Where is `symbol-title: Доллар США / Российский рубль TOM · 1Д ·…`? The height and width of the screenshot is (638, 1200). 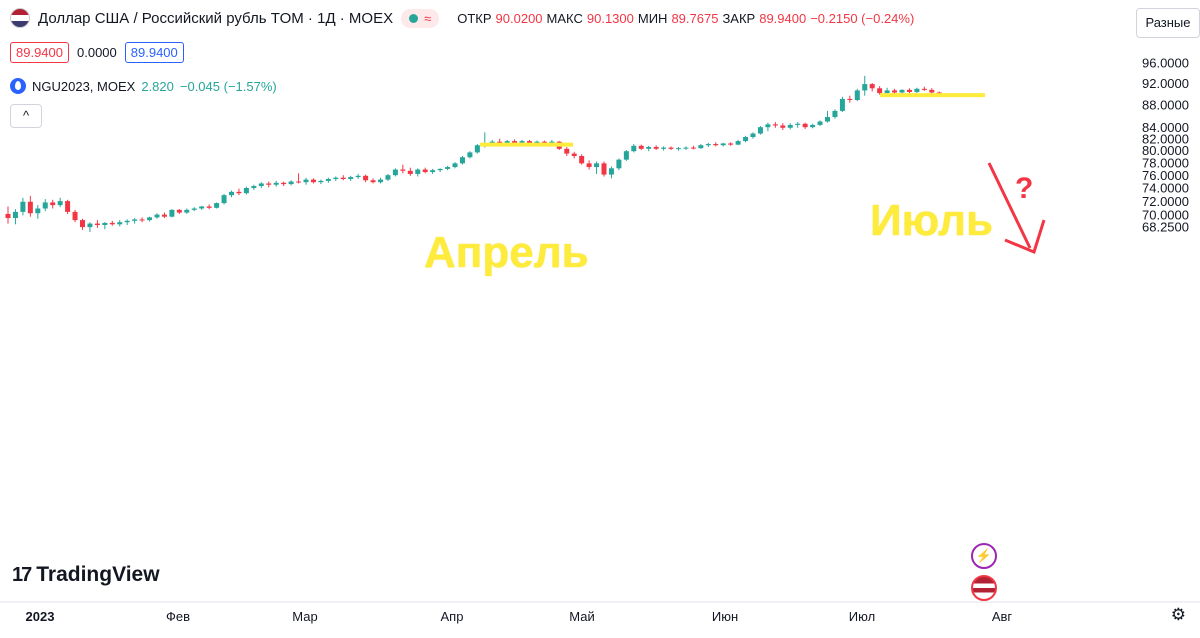 symbol-title: Доллар США / Российский рубль TOM · 1Д ·… is located at coordinates (216, 18).